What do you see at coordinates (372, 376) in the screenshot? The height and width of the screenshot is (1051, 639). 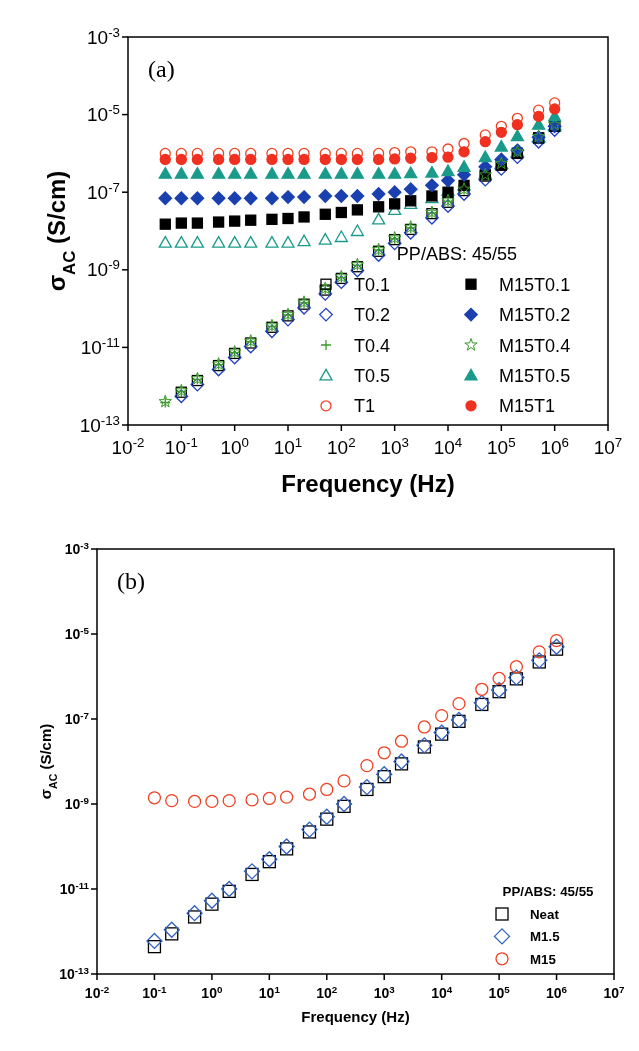 I see `legend-label: T0.5` at bounding box center [372, 376].